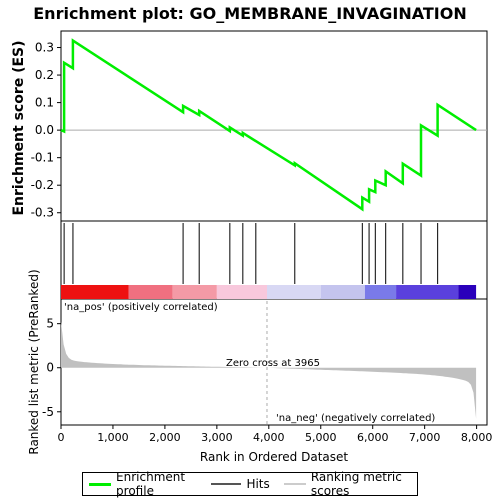 The width and height of the screenshot is (500, 500). What do you see at coordinates (42, 213) in the screenshot?
I see `es-y-tick-label-0: -0.3` at bounding box center [42, 213].